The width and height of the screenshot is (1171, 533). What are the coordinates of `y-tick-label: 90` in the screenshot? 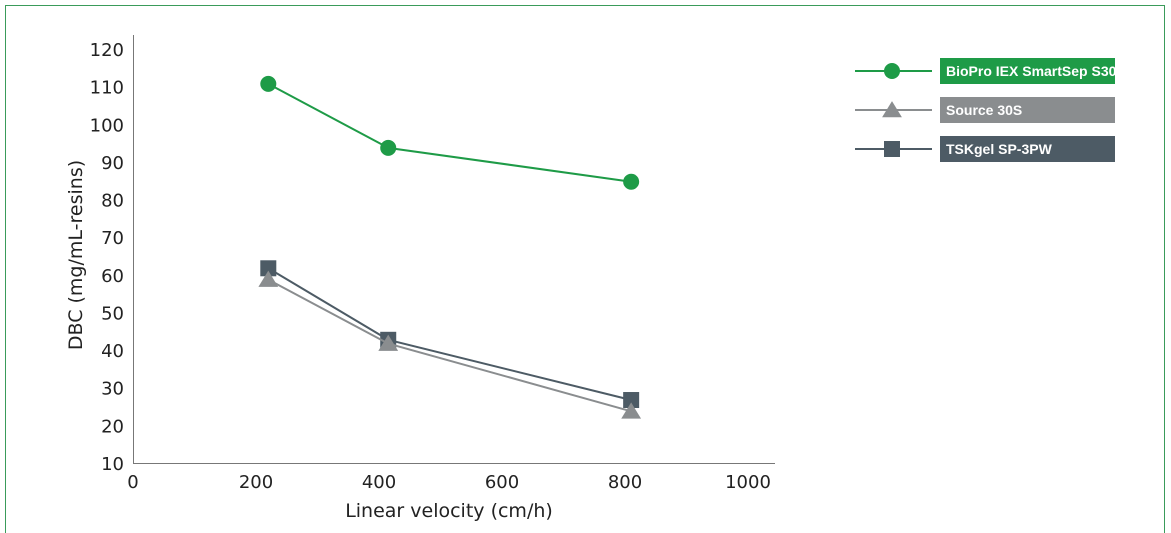 It's located at (112, 163).